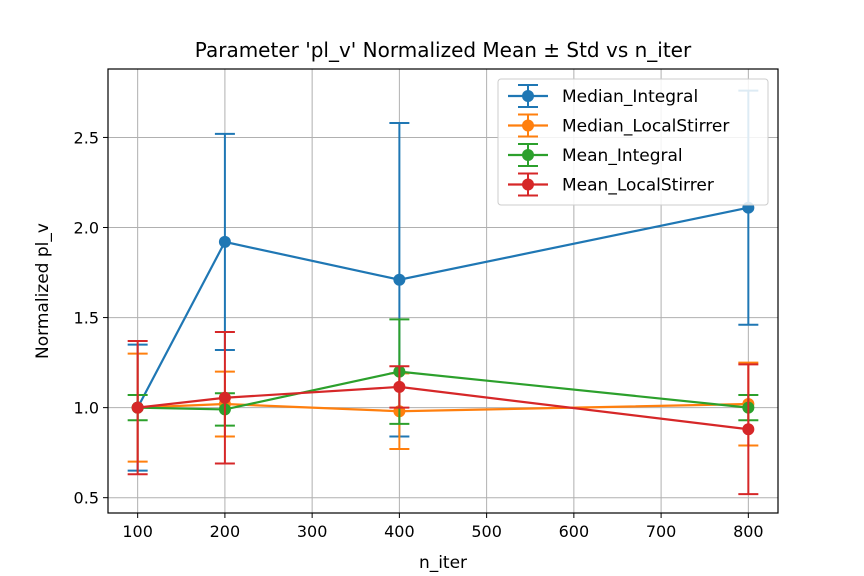  What do you see at coordinates (86, 318) in the screenshot?
I see `y-tick-label: 1.5` at bounding box center [86, 318].